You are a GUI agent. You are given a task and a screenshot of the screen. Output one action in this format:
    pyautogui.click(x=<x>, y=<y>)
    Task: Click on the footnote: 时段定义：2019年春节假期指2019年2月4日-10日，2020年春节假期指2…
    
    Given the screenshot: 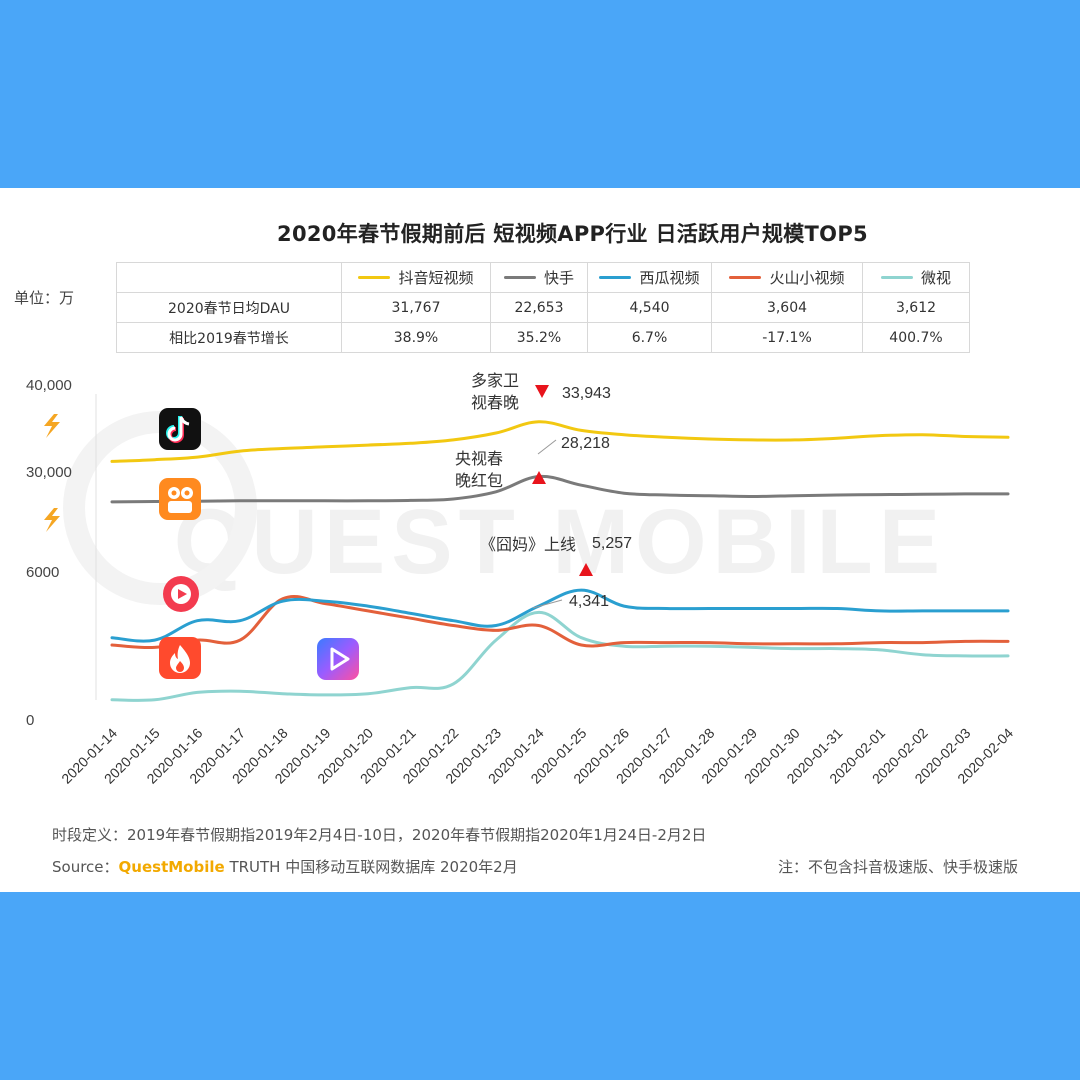 What is the action you would take?
    pyautogui.click(x=379, y=835)
    